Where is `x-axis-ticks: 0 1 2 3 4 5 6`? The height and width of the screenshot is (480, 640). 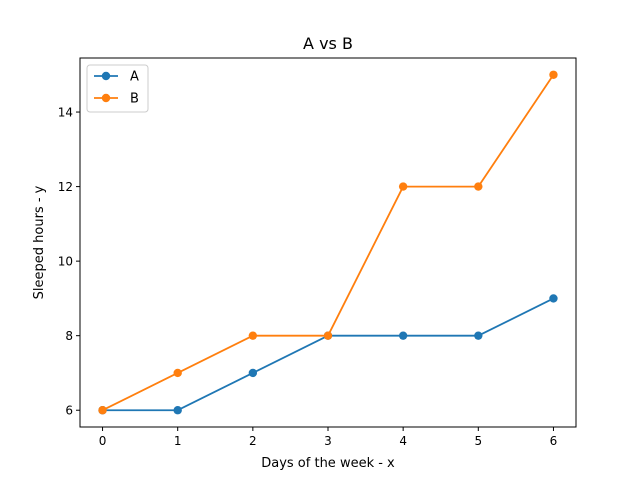 x-axis-ticks: 0 1 2 3 4 5 6 is located at coordinates (328, 437).